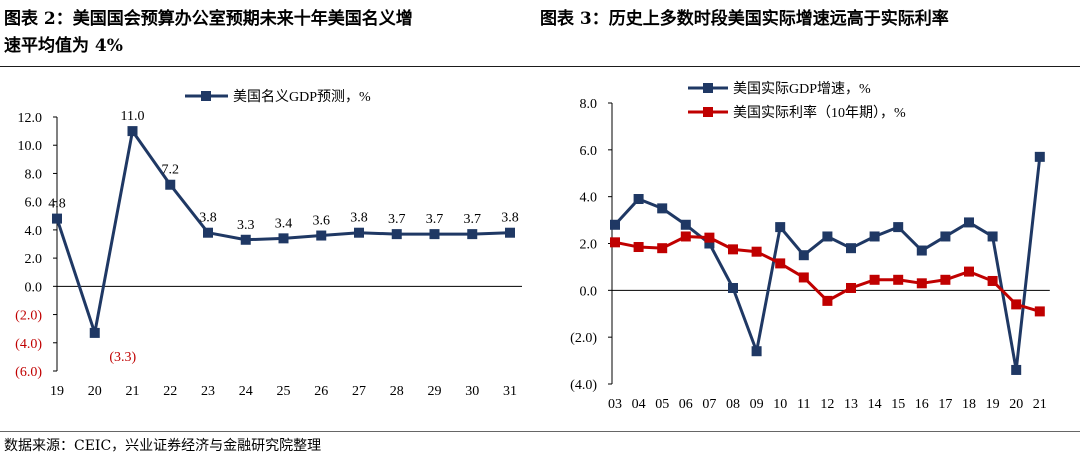 This screenshot has width=1080, height=461. Describe the element at coordinates (435, 391) in the screenshot. I see `x-tick-label: 29` at that location.